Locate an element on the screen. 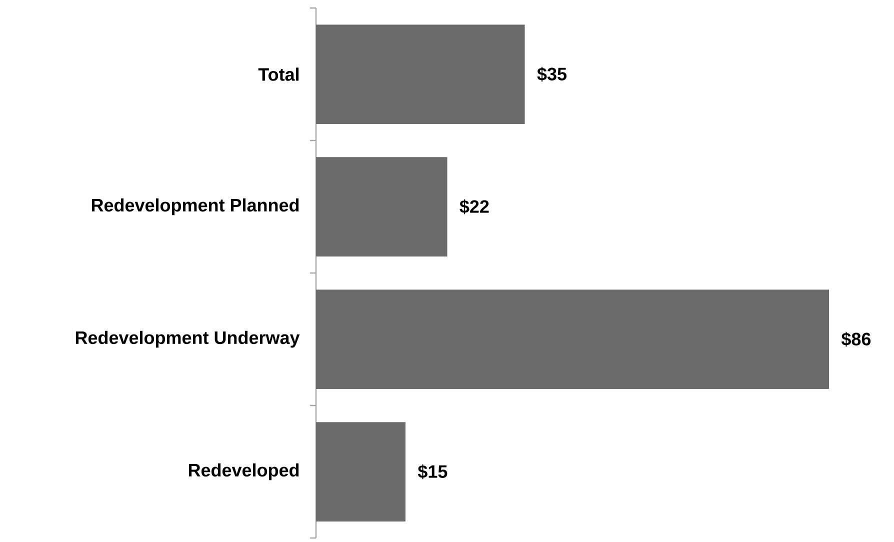 The height and width of the screenshot is (542, 894). data-label: $35 is located at coordinates (552, 74).